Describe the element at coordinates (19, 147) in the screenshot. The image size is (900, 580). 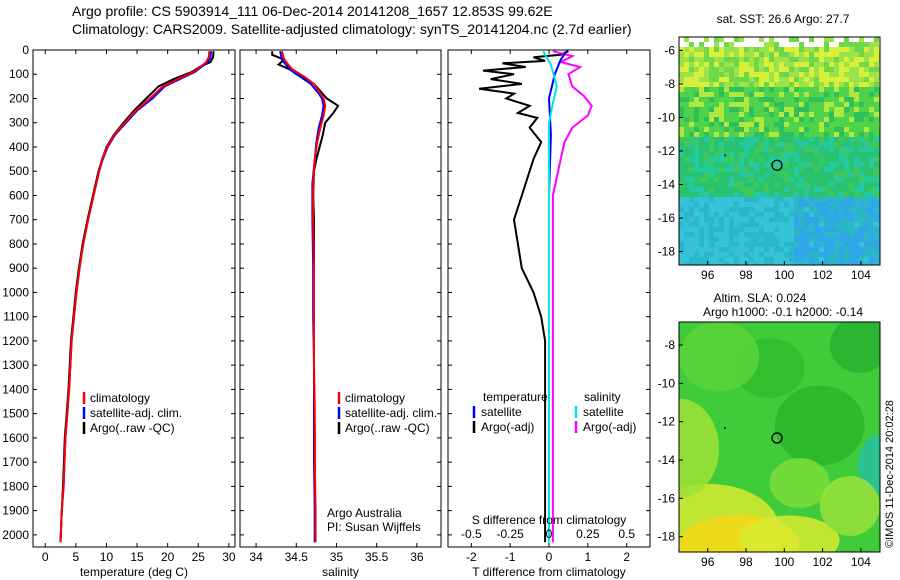
I see `y-tick-label: 400` at that location.